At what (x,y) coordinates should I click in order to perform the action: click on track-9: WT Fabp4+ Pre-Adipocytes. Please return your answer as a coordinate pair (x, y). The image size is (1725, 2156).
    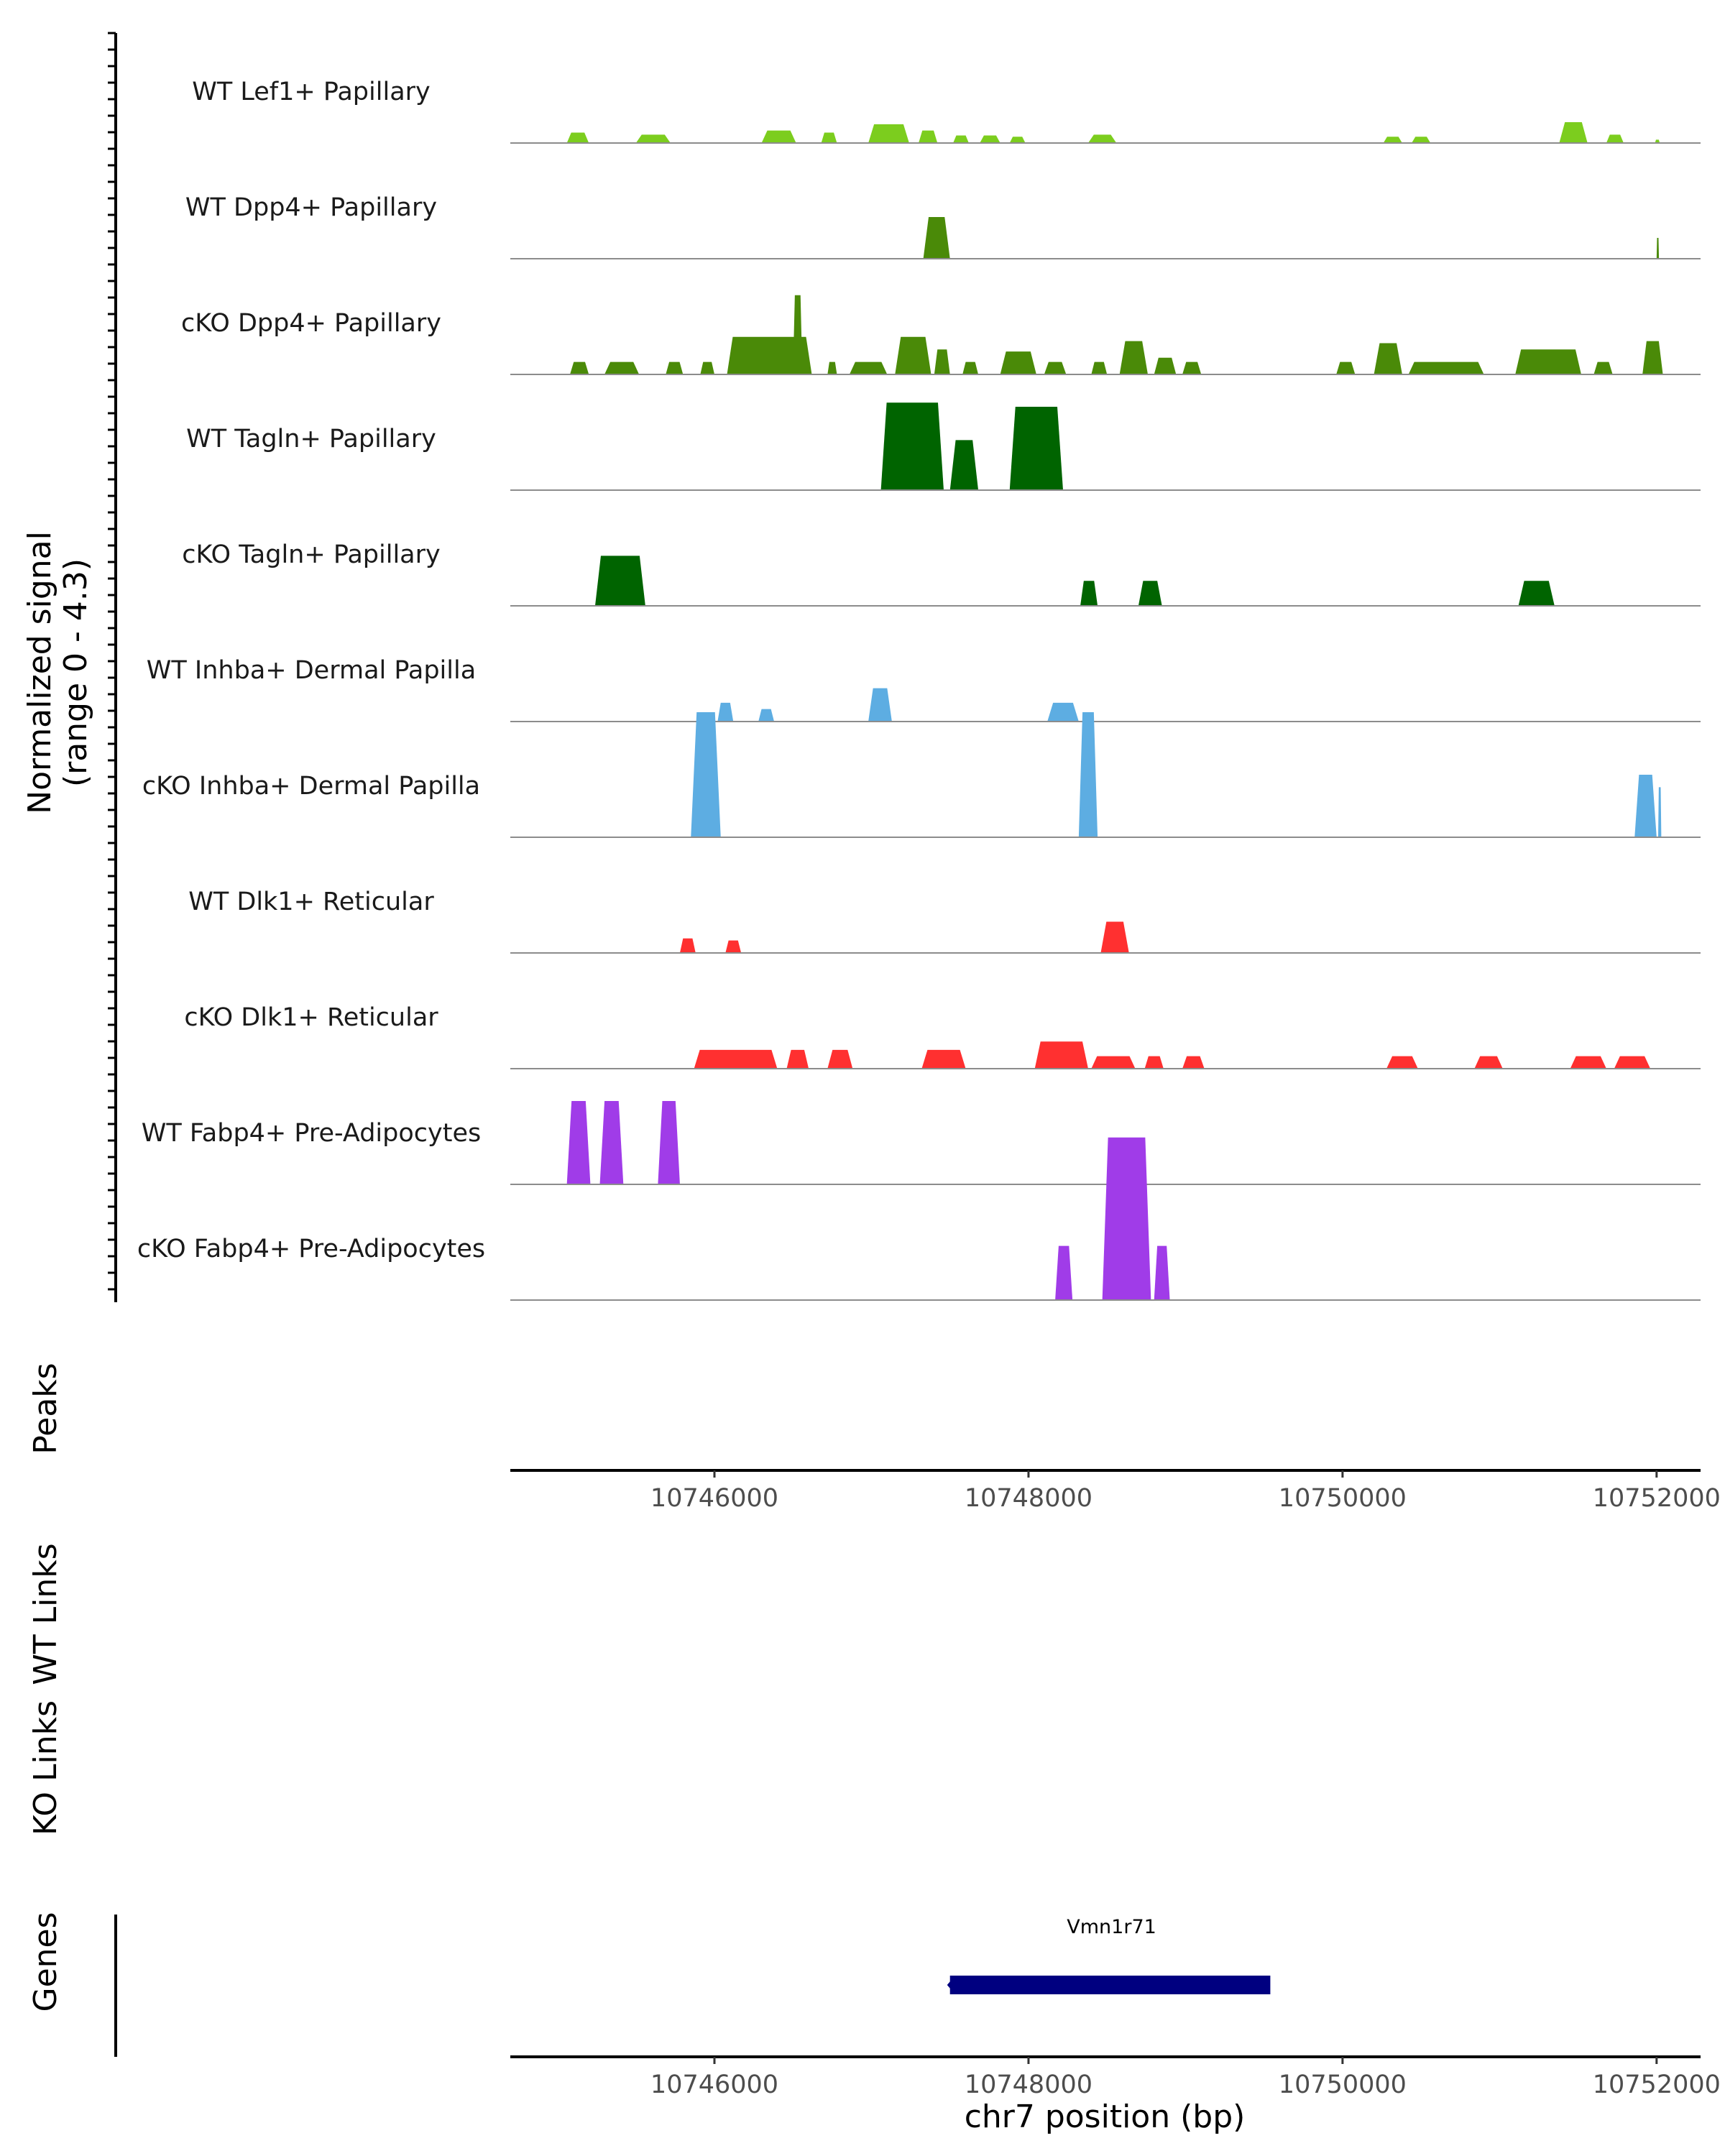
    Looking at the image, I should click on (921, 1143).